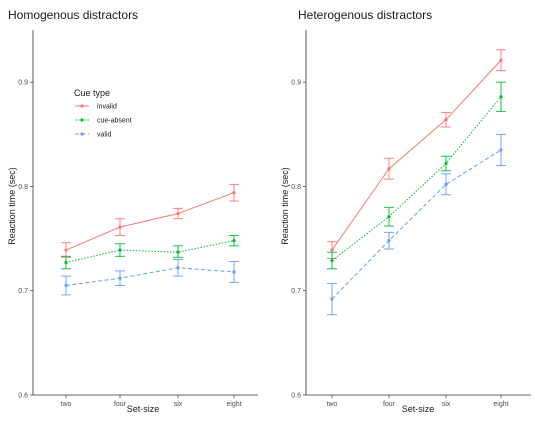 This screenshot has height=426, width=550. I want to click on legend-key-point-valid, so click(82, 134).